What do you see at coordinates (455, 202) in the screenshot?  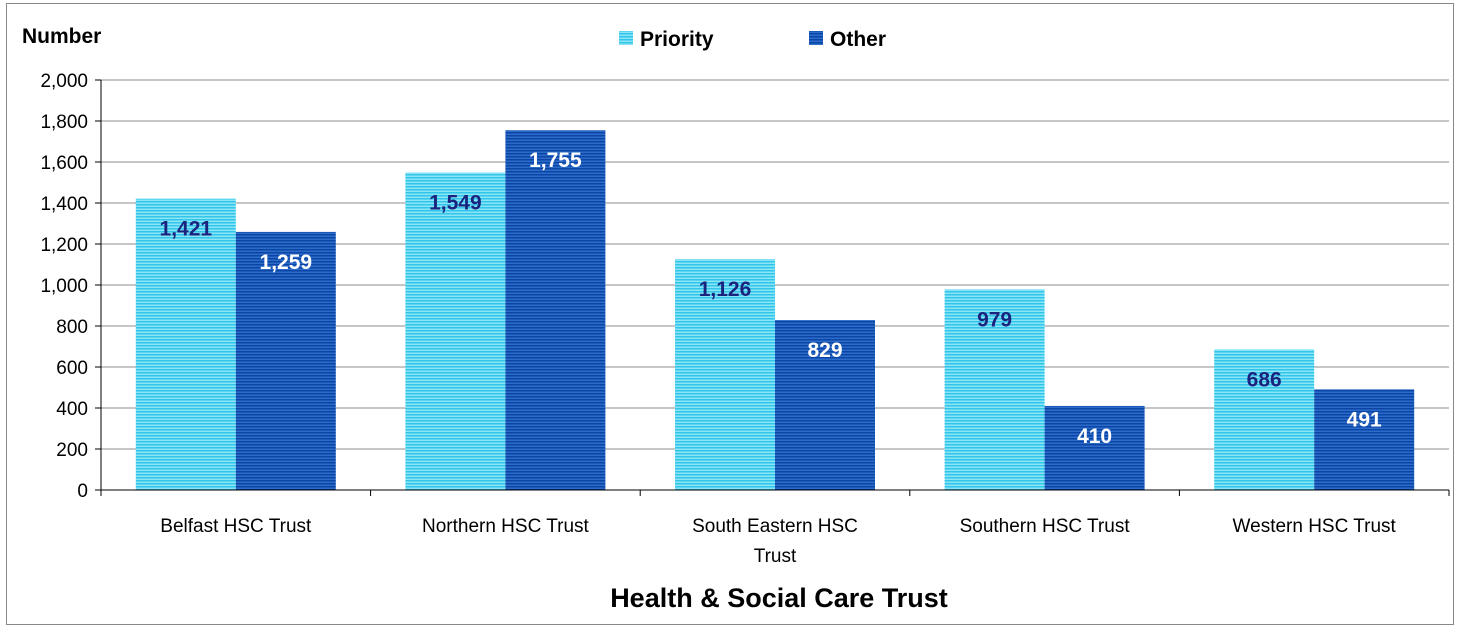 I see `data-label-priority: 1,549` at bounding box center [455, 202].